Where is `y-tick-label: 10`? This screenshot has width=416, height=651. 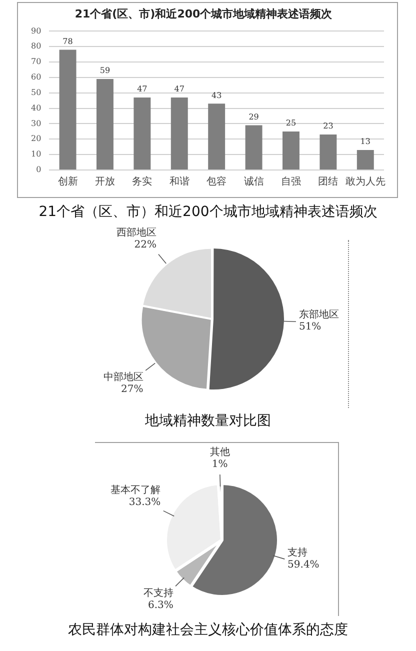 y-tick-label: 10 is located at coordinates (36, 154).